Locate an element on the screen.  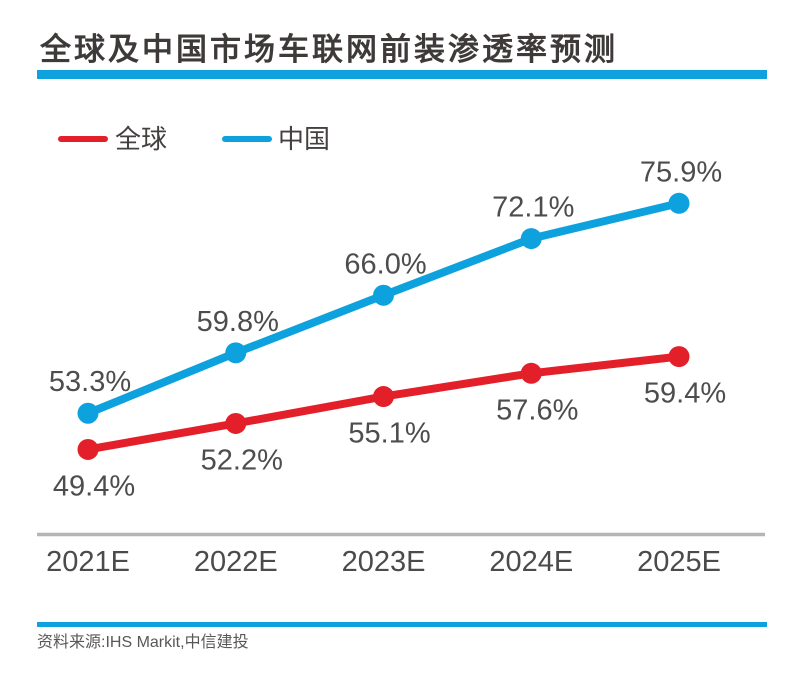
value-label: 57.6% is located at coordinates (537, 410).